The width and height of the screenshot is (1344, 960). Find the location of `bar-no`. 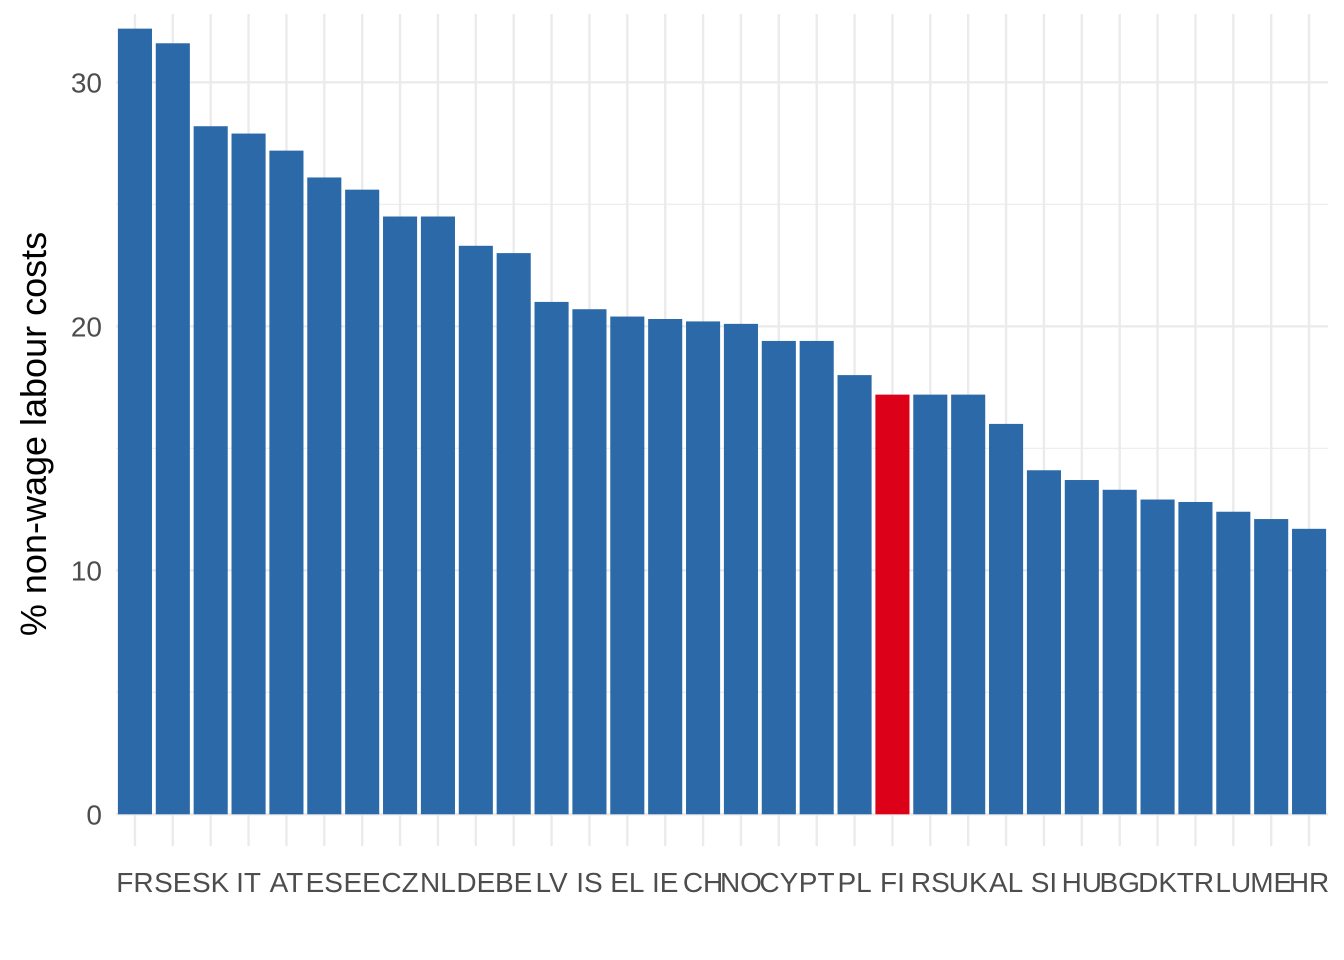

bar-no is located at coordinates (740, 569).